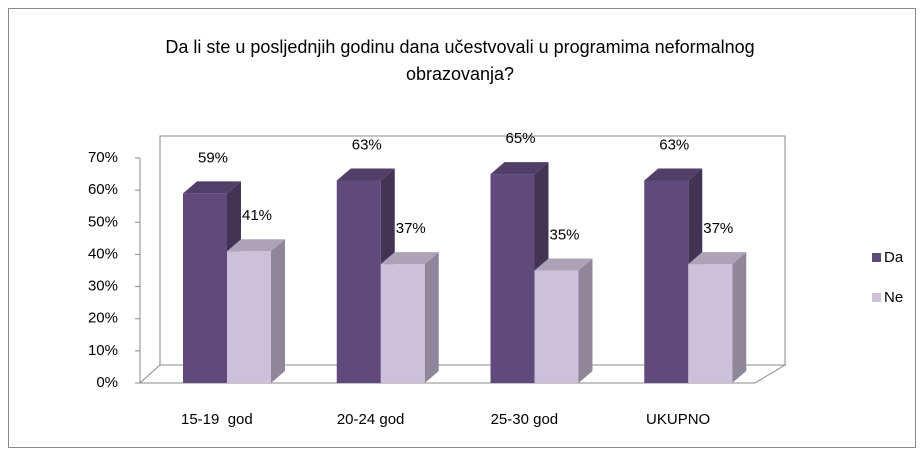  Describe the element at coordinates (894, 257) in the screenshot. I see `legend-label: Da` at that location.